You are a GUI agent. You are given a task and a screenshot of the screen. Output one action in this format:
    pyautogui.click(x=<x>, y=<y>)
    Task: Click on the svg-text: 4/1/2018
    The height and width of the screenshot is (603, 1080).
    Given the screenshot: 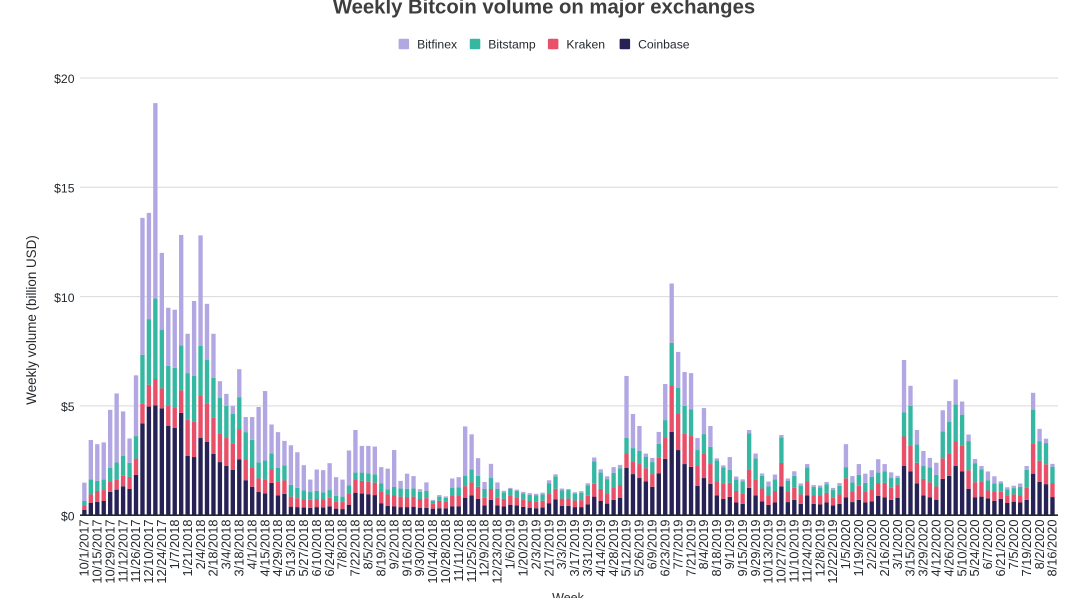 What is the action you would take?
    pyautogui.click(x=251, y=545)
    